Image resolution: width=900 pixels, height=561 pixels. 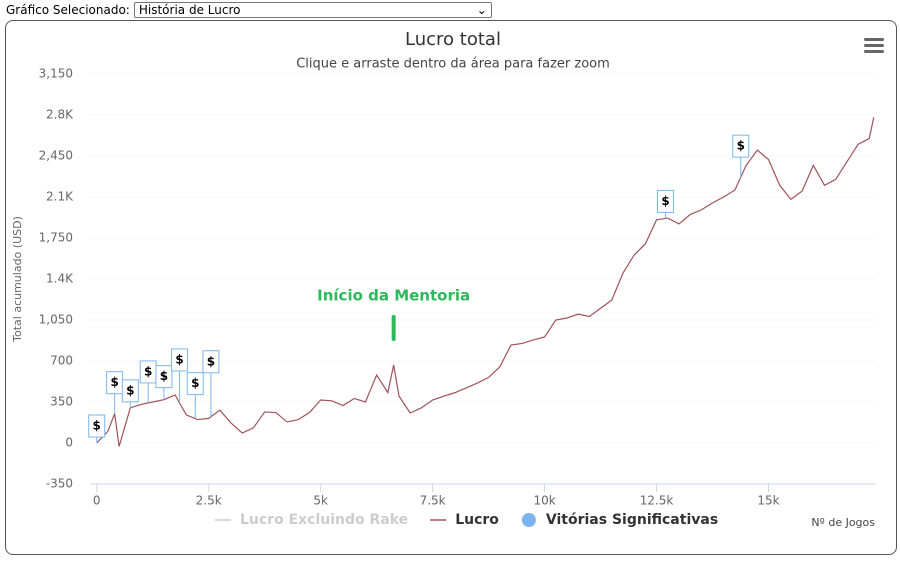 I want to click on selector-label: Gráfico Selecionado:, so click(x=68, y=10).